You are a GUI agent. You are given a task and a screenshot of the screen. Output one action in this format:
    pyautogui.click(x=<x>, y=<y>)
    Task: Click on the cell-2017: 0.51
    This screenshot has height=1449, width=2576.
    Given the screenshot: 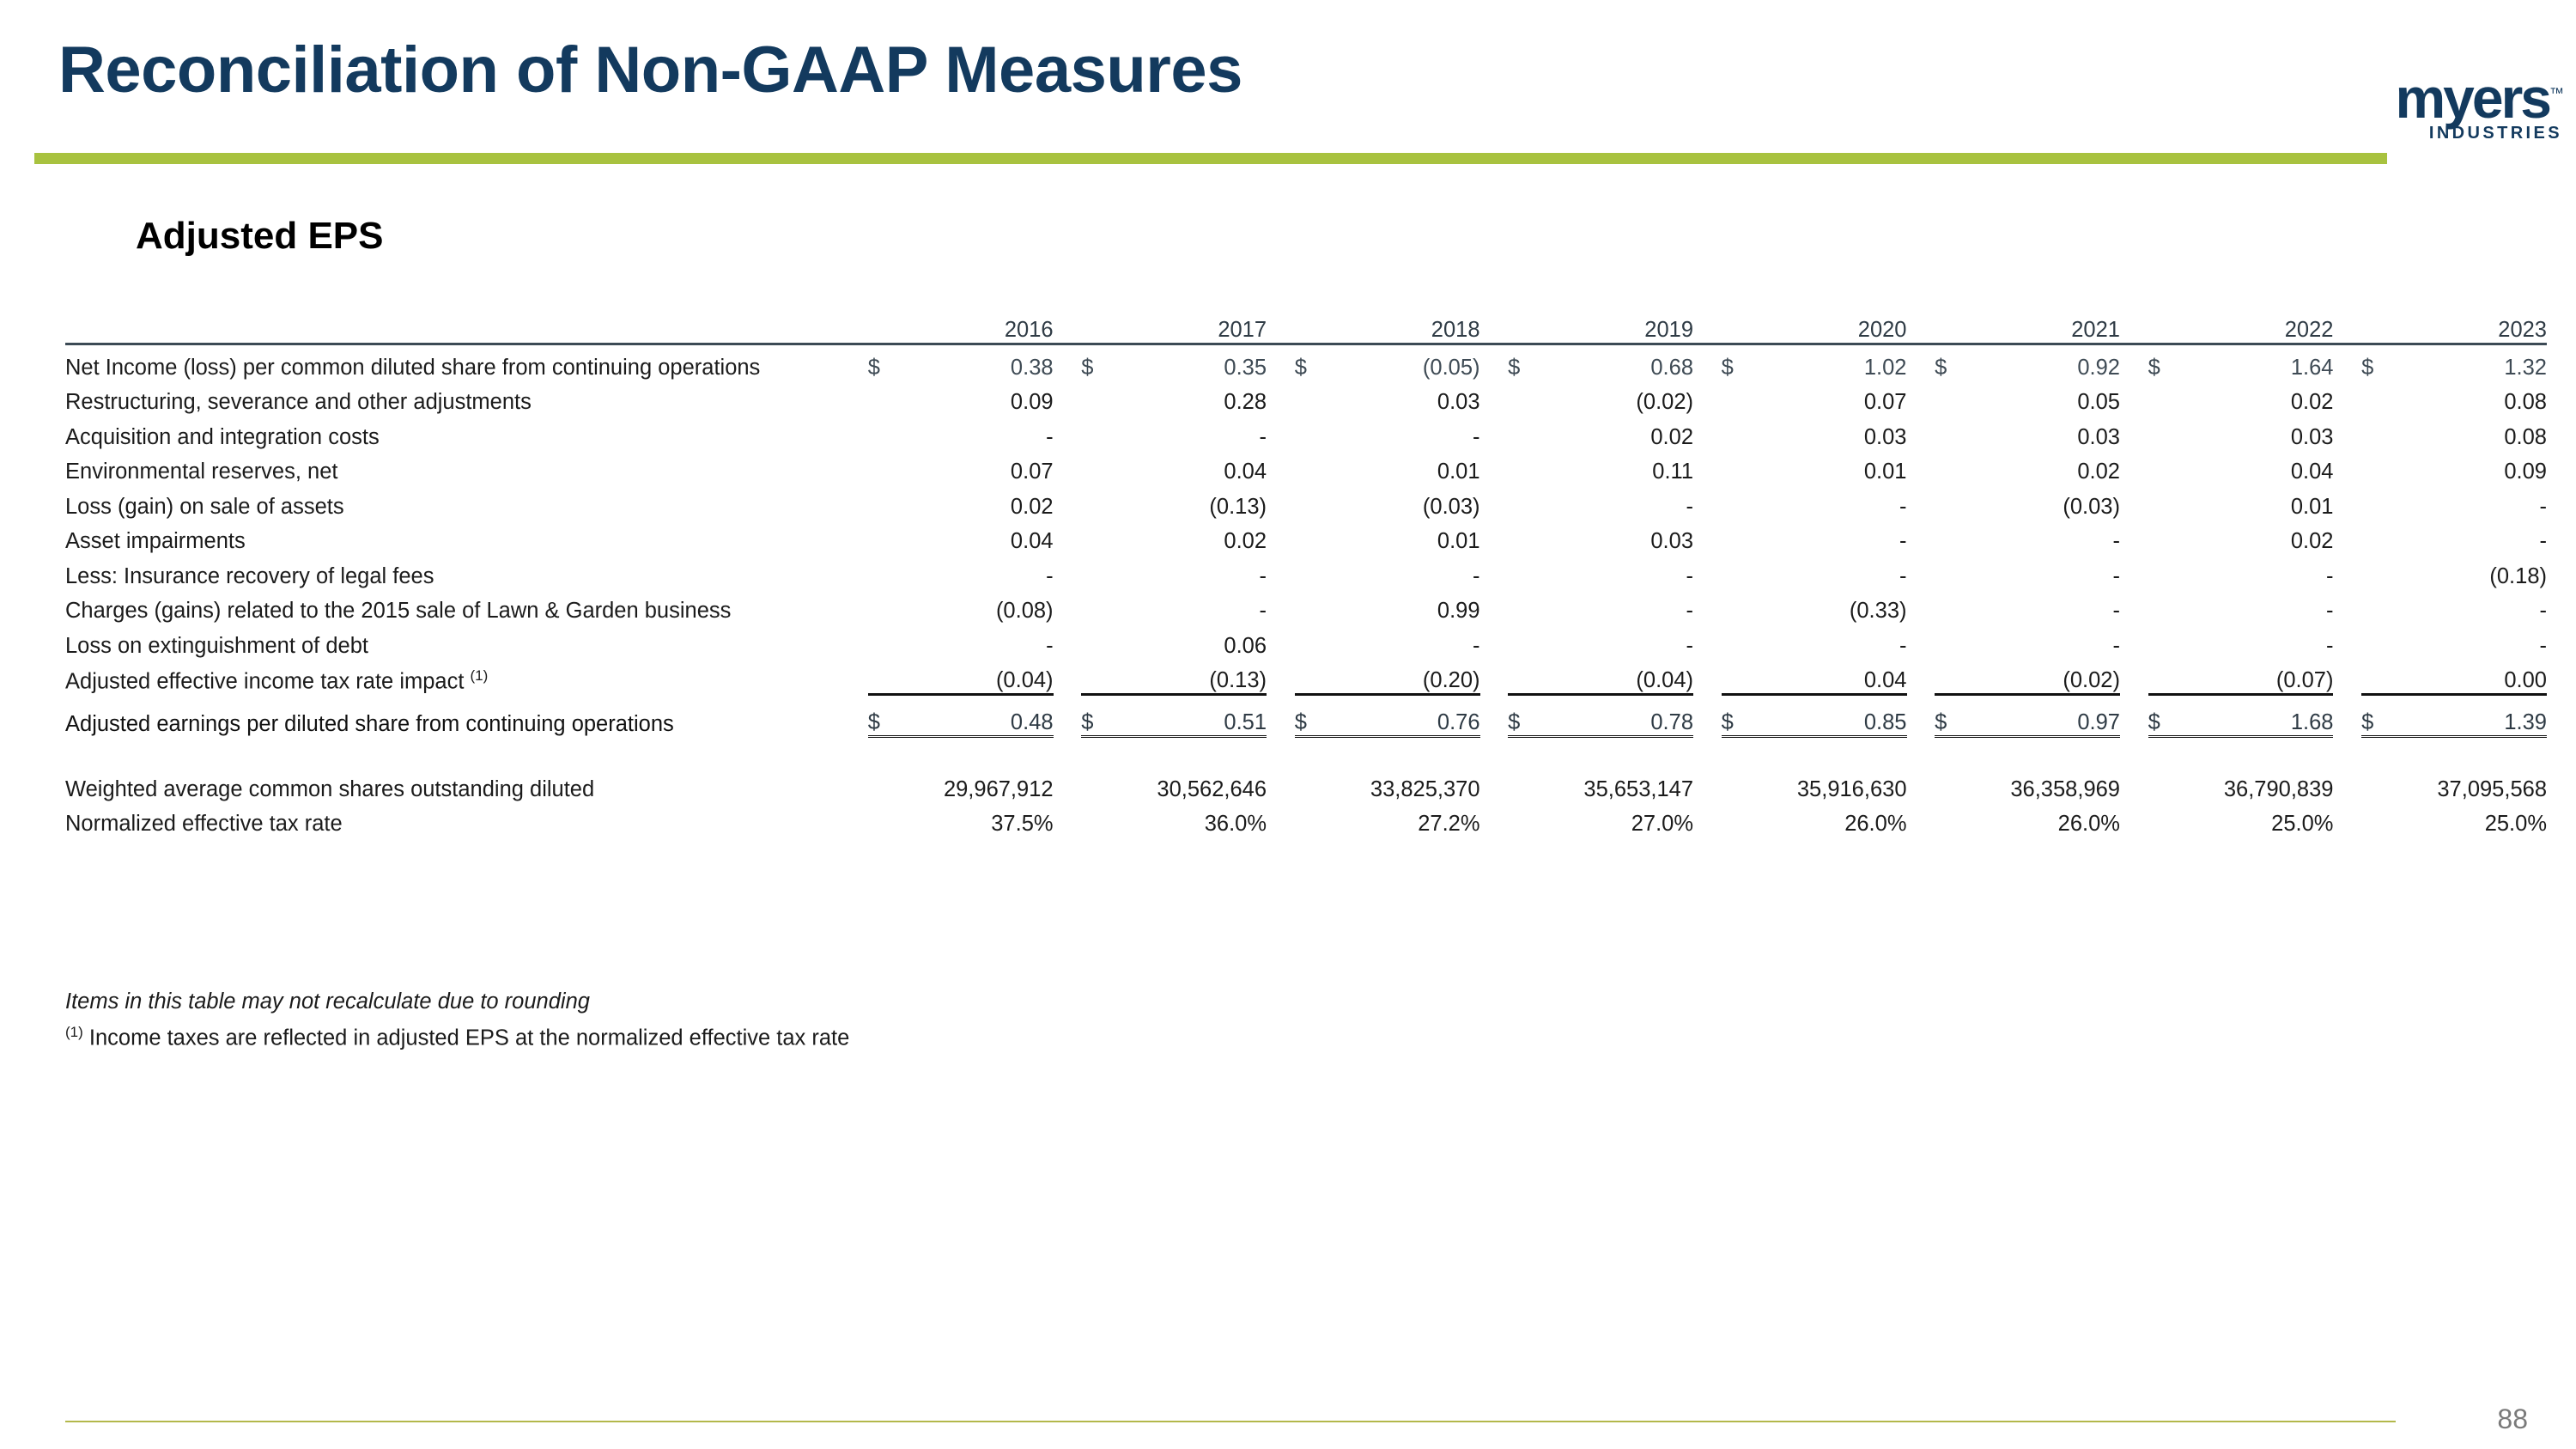 What is the action you would take?
    pyautogui.click(x=1188, y=715)
    